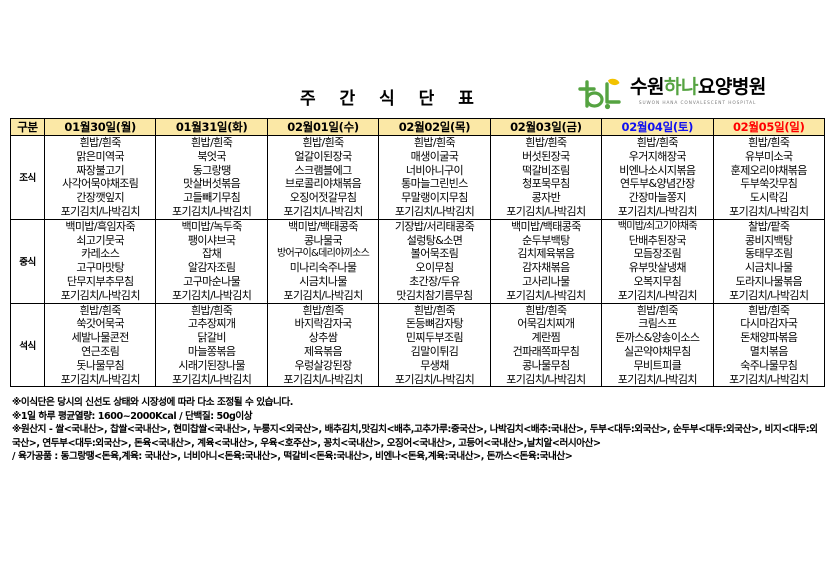 This screenshot has width=835, height=584. I want to click on dish-item: 간장깻잎지, so click(100, 198).